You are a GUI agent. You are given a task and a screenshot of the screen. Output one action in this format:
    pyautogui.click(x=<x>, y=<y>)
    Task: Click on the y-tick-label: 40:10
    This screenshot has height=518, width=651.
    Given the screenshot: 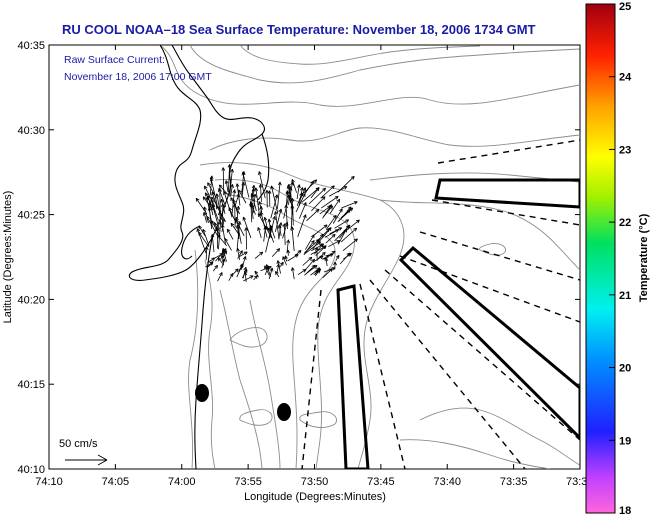 What is the action you would take?
    pyautogui.click(x=31, y=470)
    